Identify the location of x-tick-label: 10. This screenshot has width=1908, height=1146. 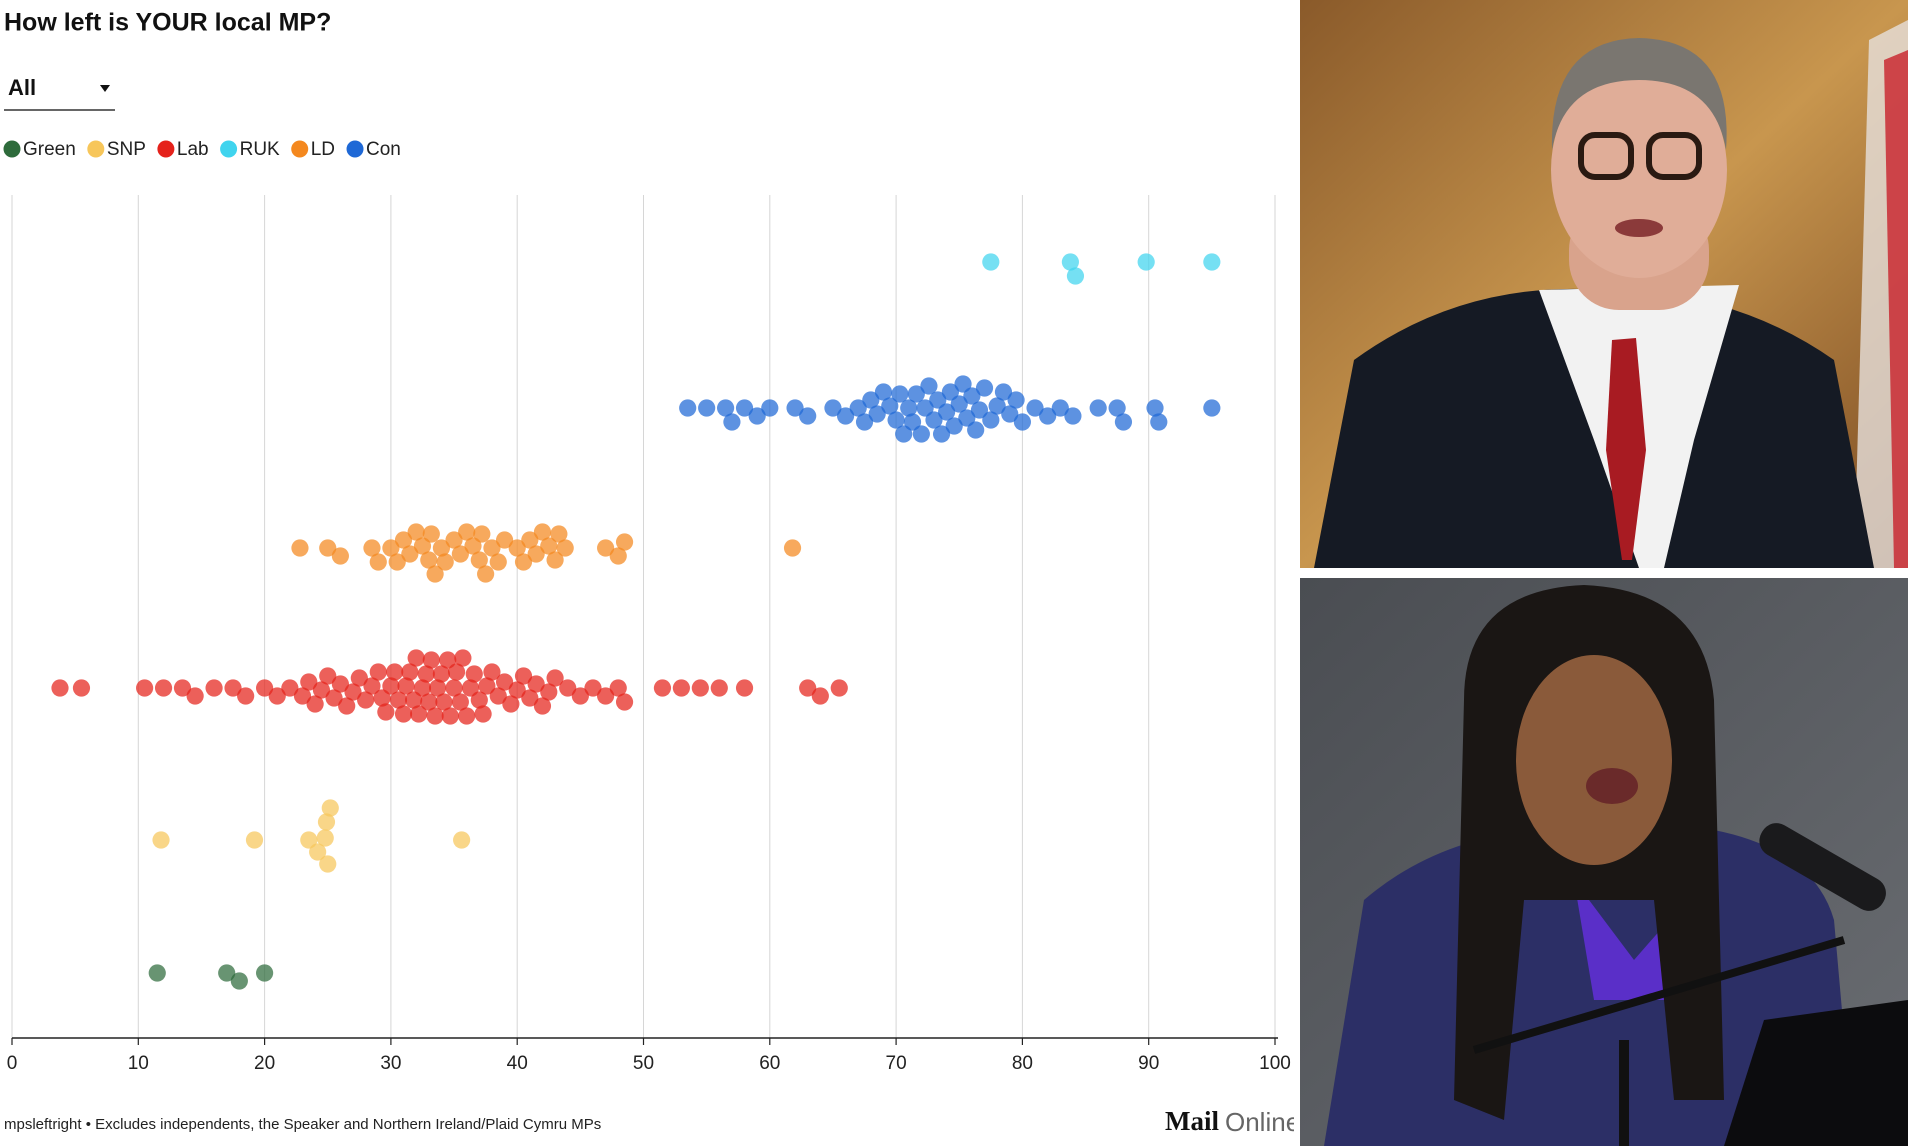
(138, 1063).